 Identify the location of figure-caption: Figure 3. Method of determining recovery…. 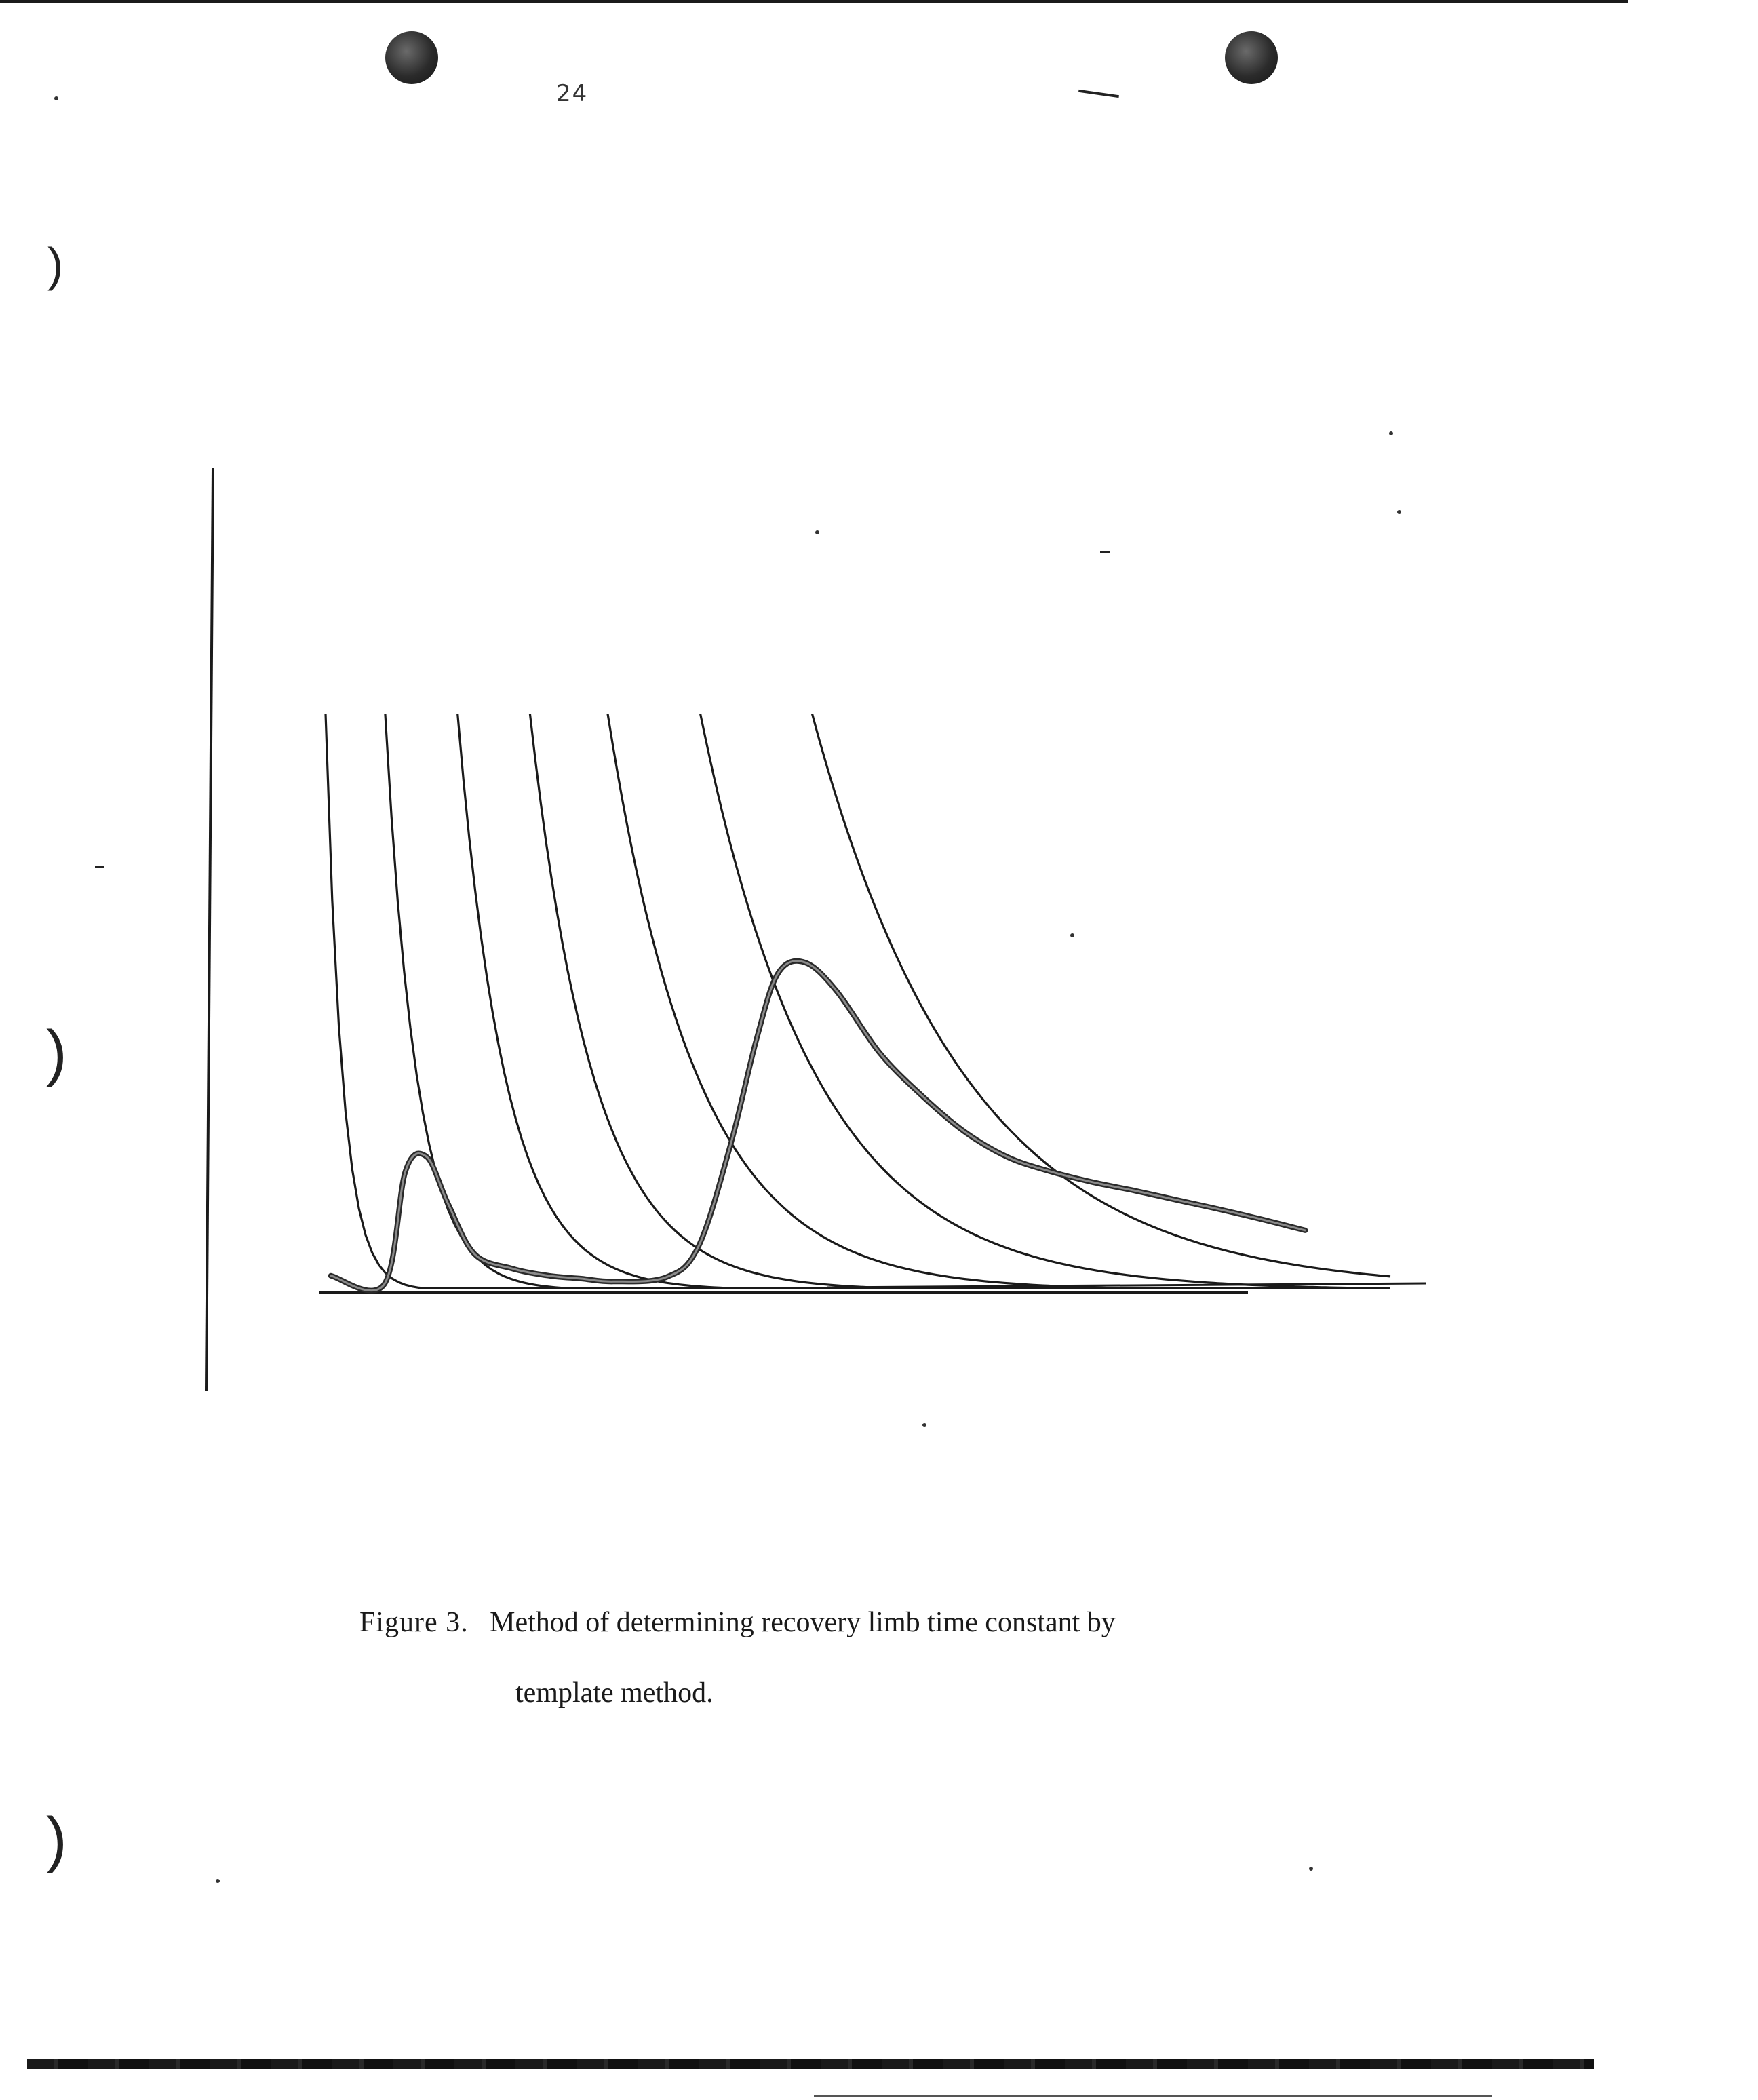
(902, 1657).